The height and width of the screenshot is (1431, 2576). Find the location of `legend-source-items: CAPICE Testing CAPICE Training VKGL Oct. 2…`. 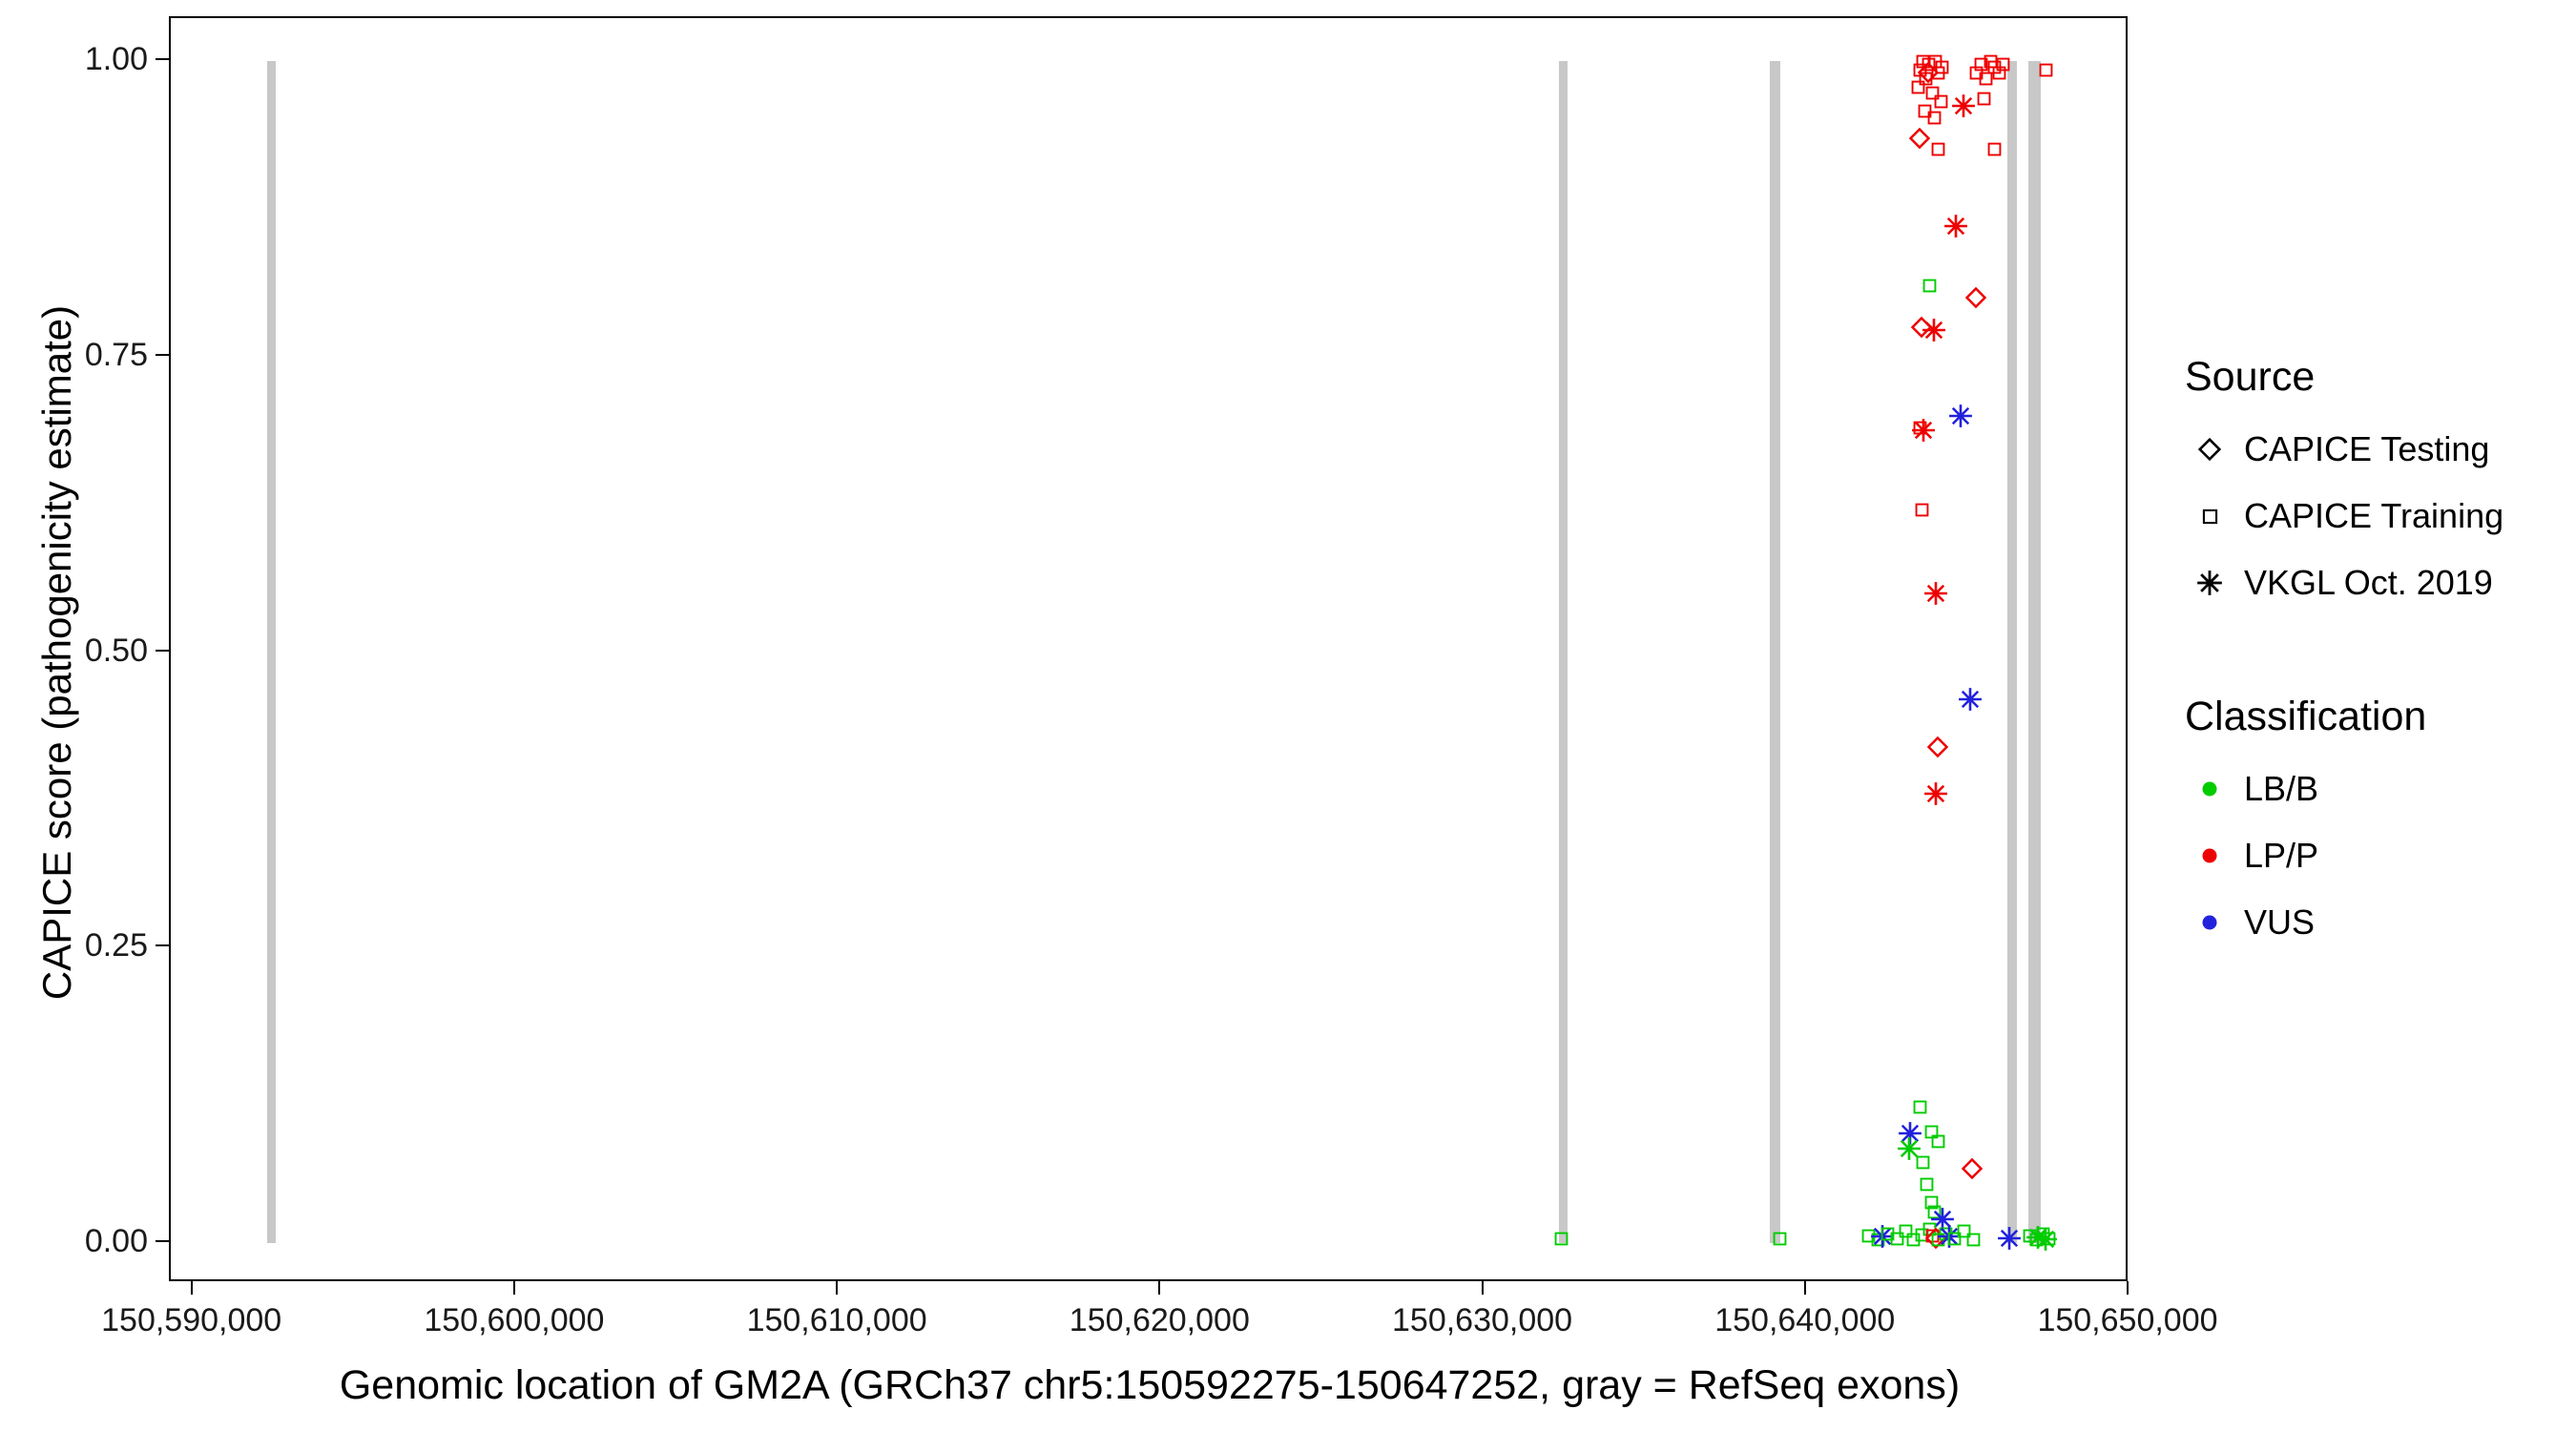

legend-source-items: CAPICE Testing CAPICE Training VKGL Oct. 2… is located at coordinates (2375, 516).